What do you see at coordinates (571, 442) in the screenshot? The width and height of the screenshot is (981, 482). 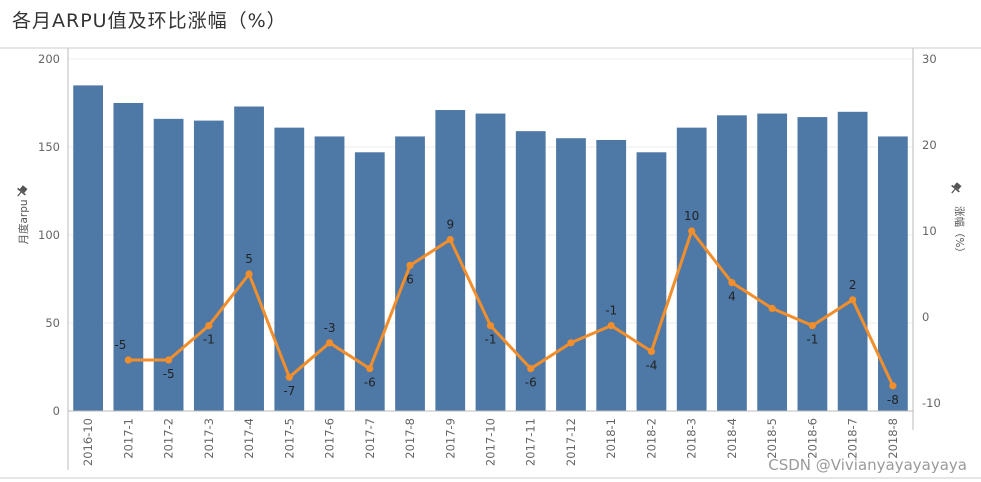 I see `x-tick-label: 2017-12` at bounding box center [571, 442].